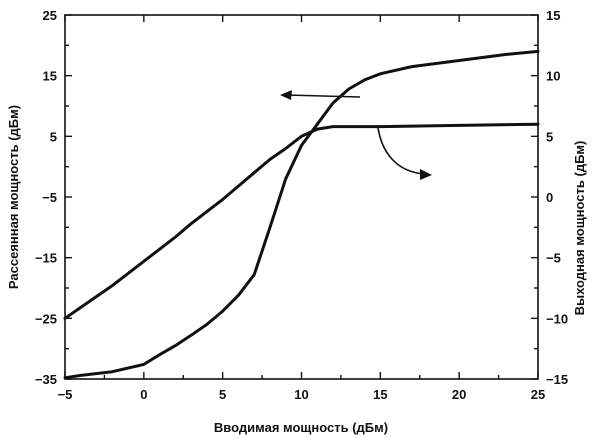  I want to click on x-tick-label: 15, so click(380, 394).